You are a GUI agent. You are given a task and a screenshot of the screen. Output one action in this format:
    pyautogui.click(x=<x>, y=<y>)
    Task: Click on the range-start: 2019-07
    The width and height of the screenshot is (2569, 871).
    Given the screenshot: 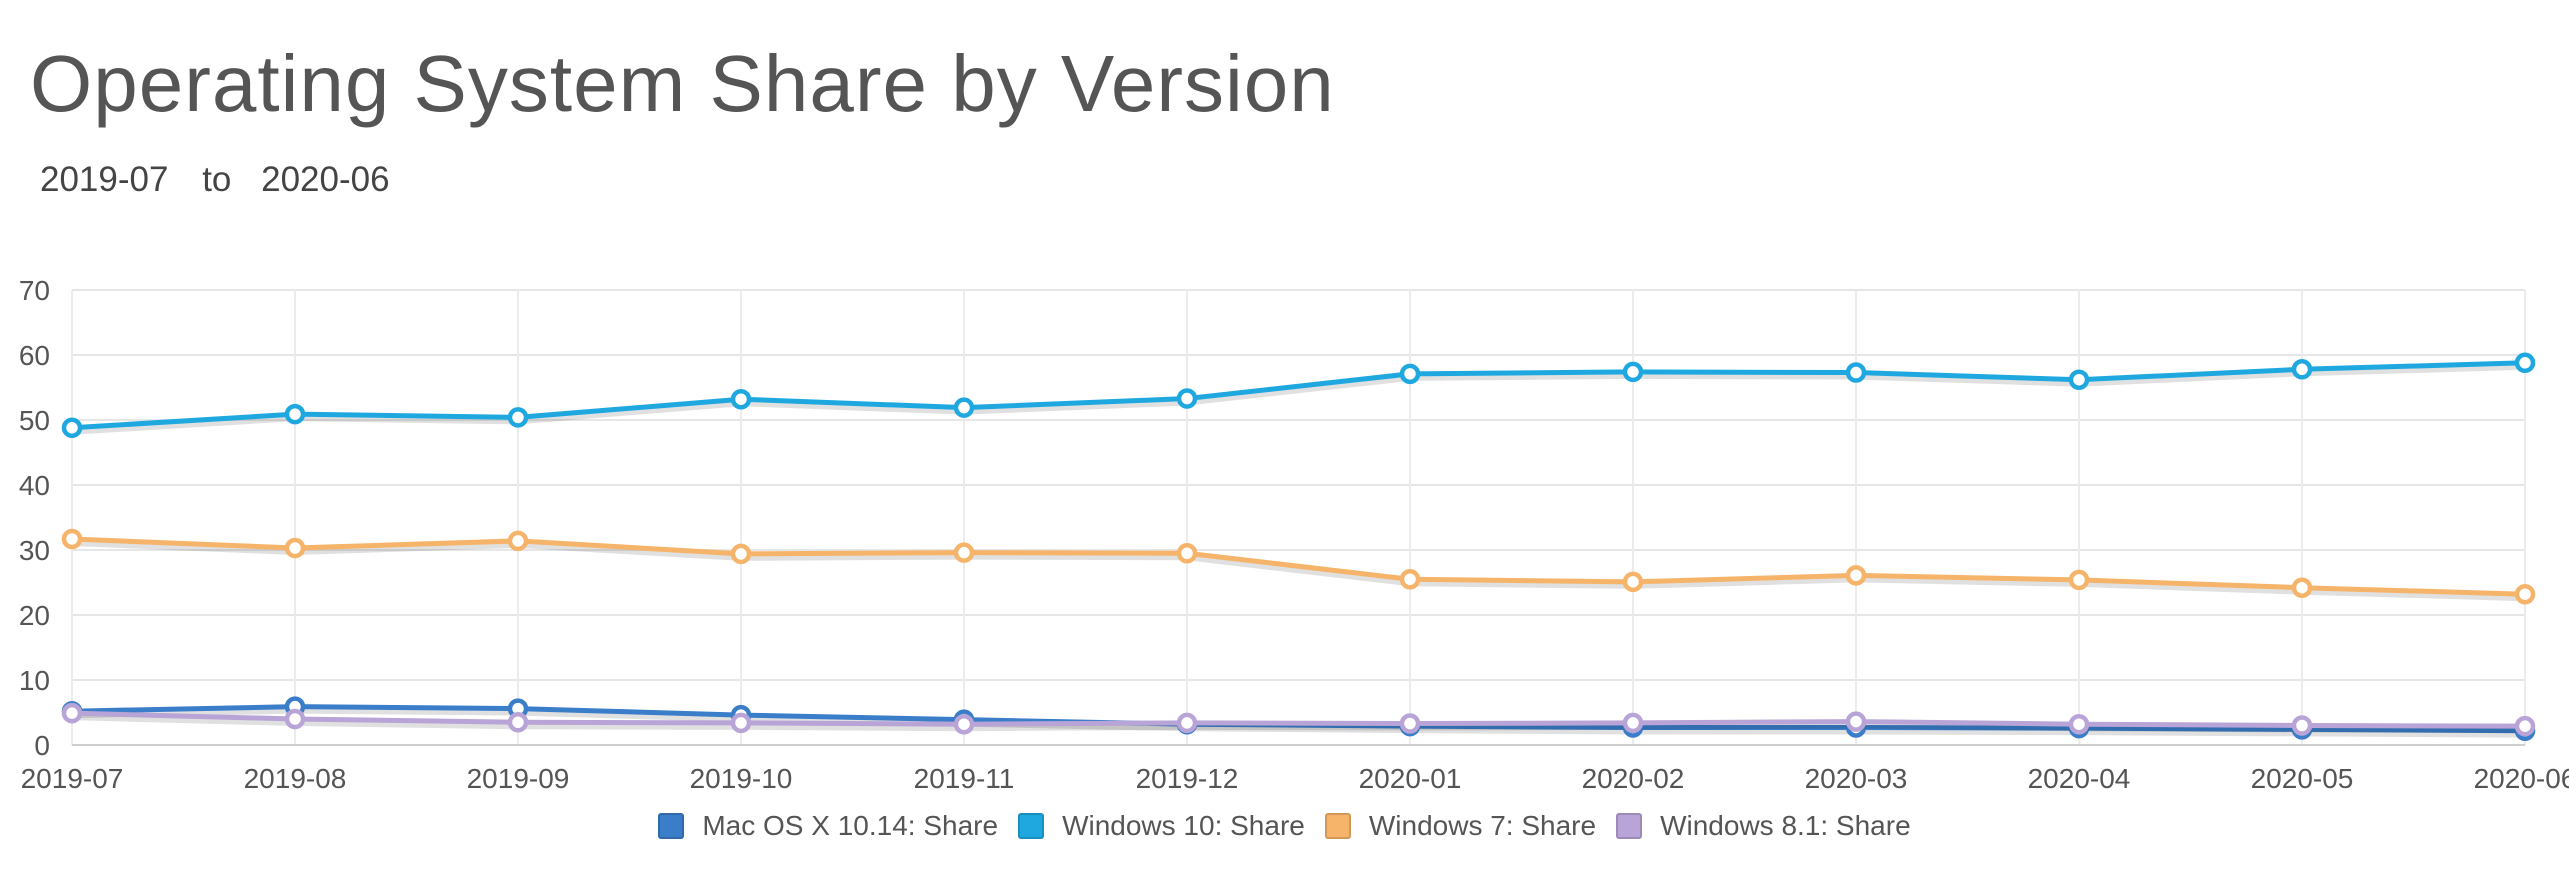 What is the action you would take?
    pyautogui.click(x=104, y=179)
    